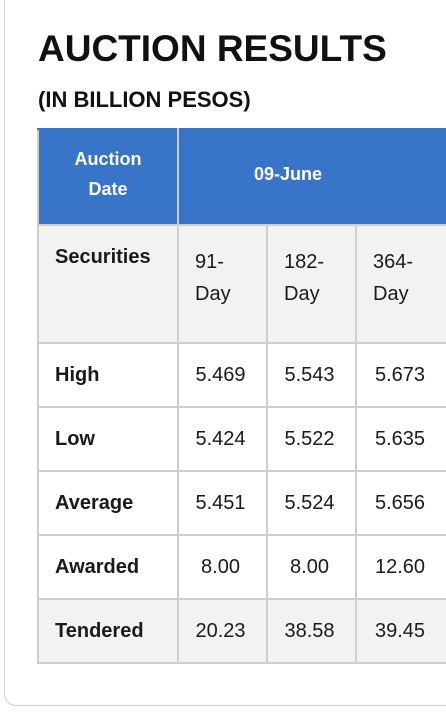 The width and height of the screenshot is (446, 712). What do you see at coordinates (222, 439) in the screenshot?
I see `cell-91-day: 5.424` at bounding box center [222, 439].